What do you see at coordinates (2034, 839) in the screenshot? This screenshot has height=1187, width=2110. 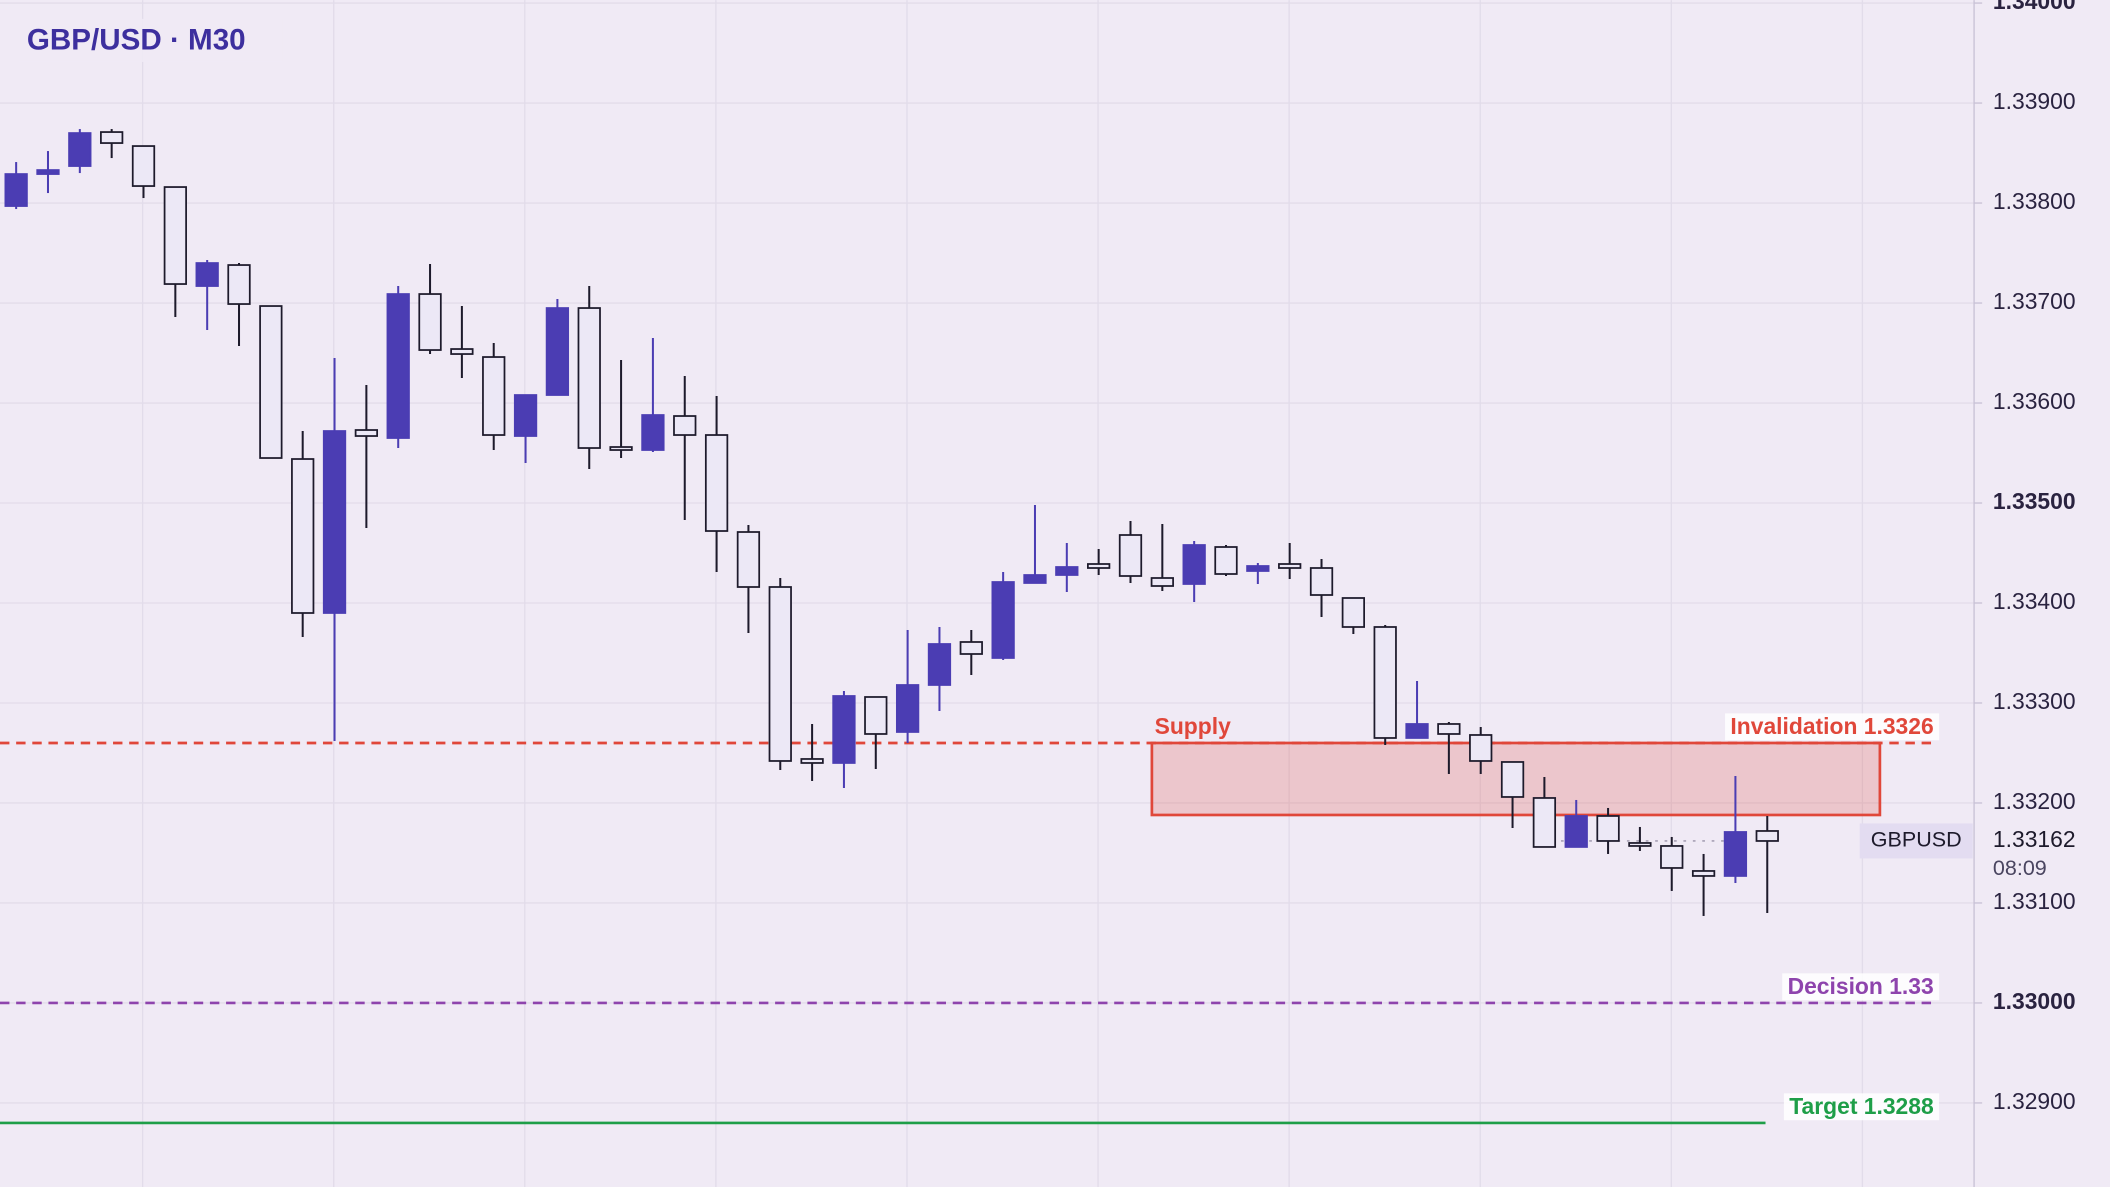 I see `current-price: 1.33162` at bounding box center [2034, 839].